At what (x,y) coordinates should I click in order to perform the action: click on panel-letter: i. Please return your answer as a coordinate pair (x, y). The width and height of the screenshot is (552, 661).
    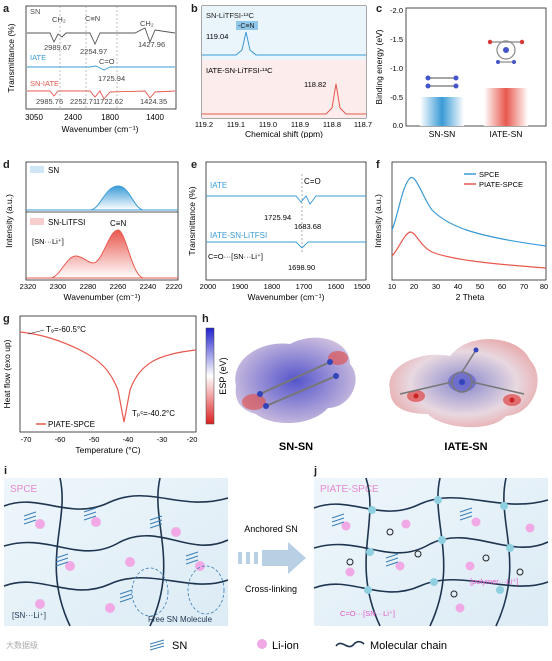
    Looking at the image, I should click on (5, 471).